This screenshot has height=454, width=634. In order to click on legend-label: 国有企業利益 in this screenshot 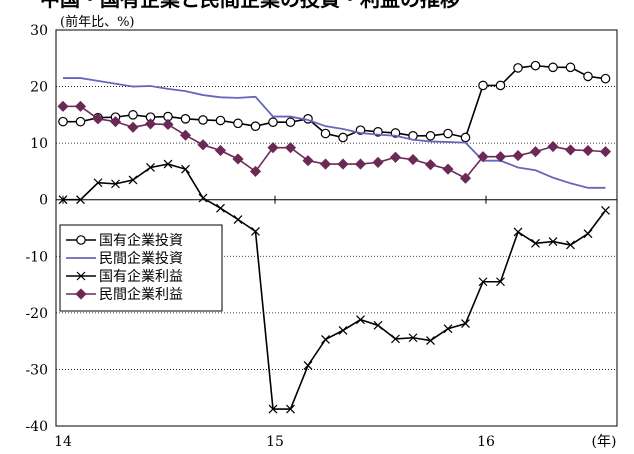, I will do `click(141, 276)`.